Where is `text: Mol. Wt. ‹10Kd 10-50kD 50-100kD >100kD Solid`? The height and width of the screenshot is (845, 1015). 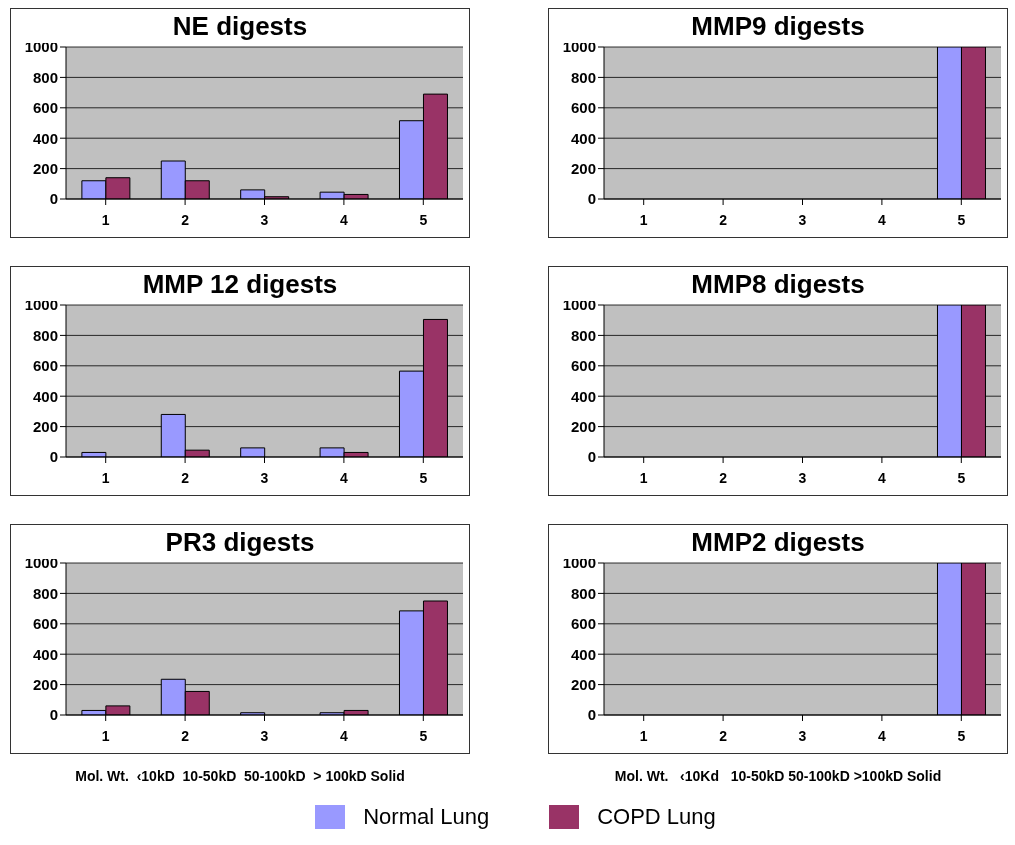
text: Mol. Wt. ‹10Kd 10-50kD 50-100kD >100kD Solid is located at coordinates (778, 776).